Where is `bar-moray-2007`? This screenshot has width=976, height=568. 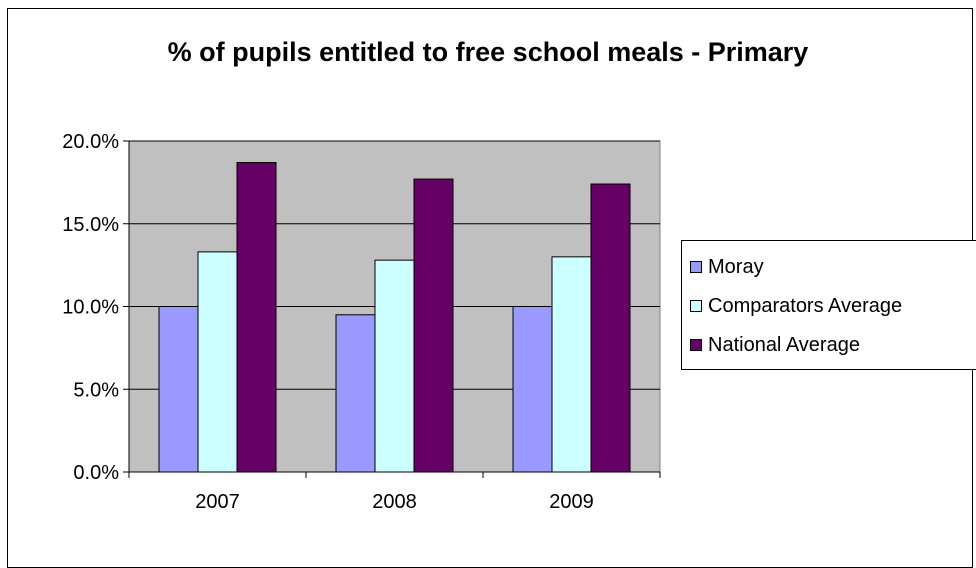
bar-moray-2007 is located at coordinates (178, 389).